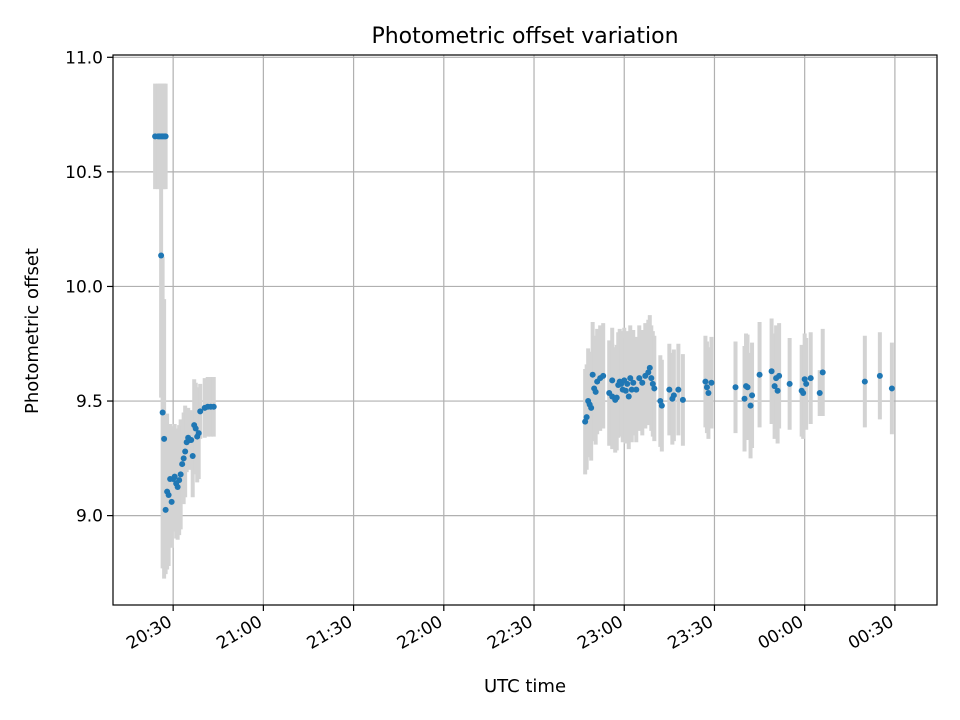 The height and width of the screenshot is (720, 960). I want to click on y-axis-ticks: 9.0 9.5 10.0 10.5 11.0, so click(89, 287).